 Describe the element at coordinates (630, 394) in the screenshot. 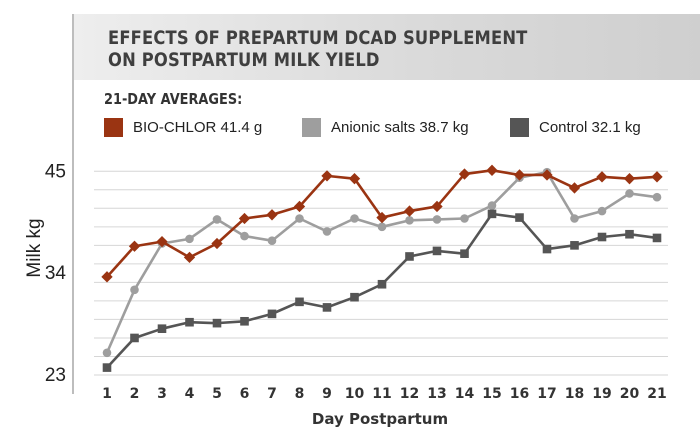

I see `x-tick-label: 20` at that location.